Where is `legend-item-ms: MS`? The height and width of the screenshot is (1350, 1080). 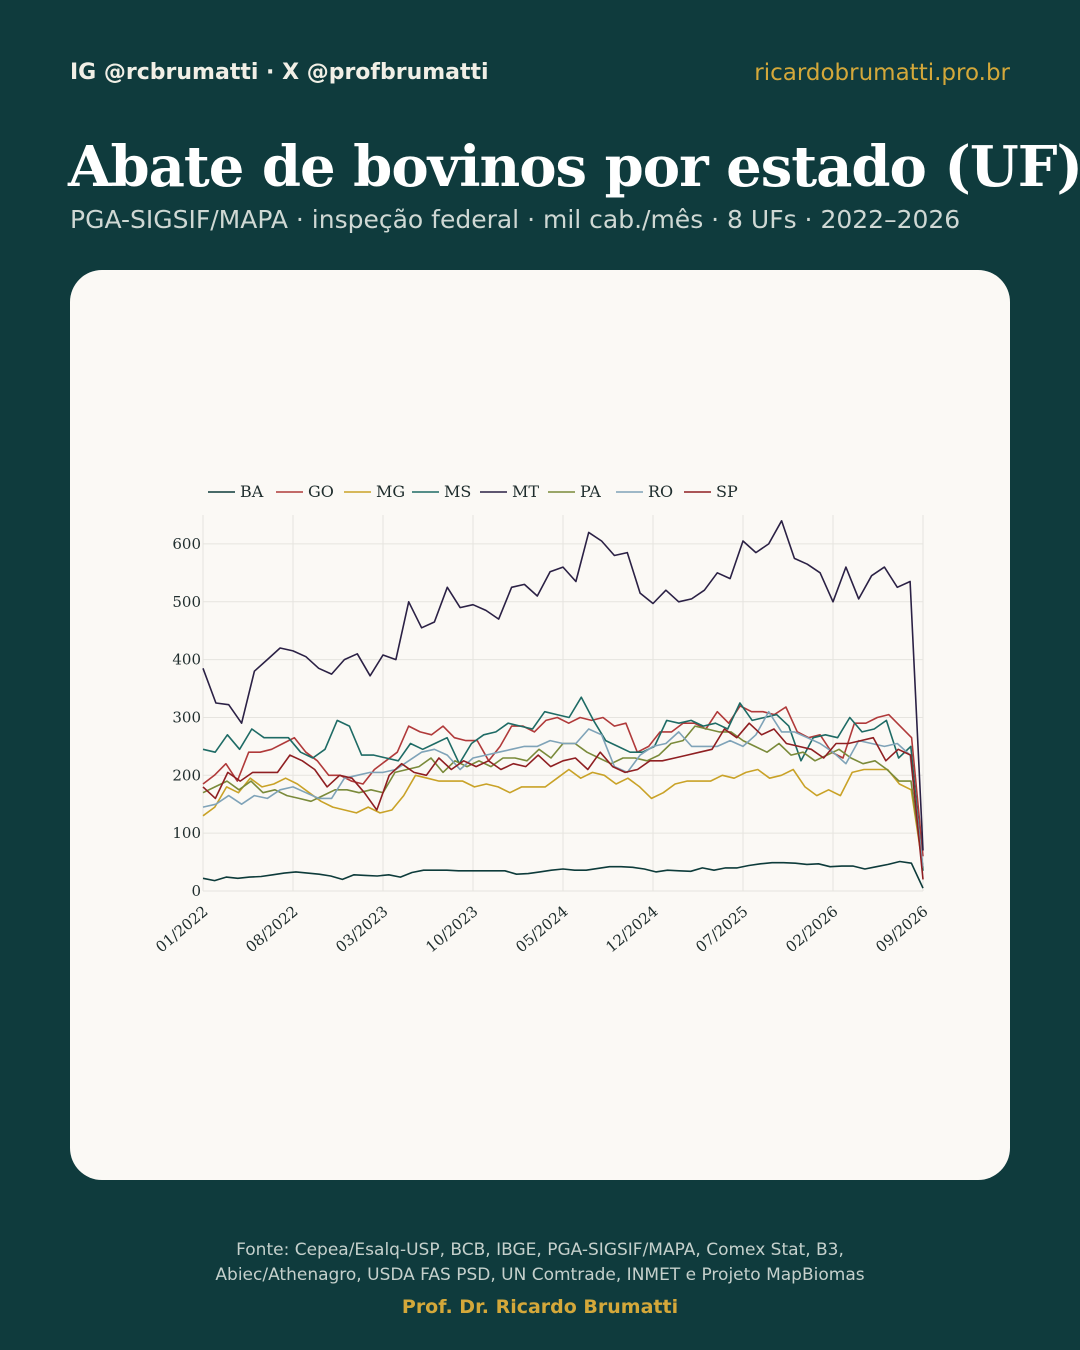
legend-item-ms: MS is located at coordinates (441, 491).